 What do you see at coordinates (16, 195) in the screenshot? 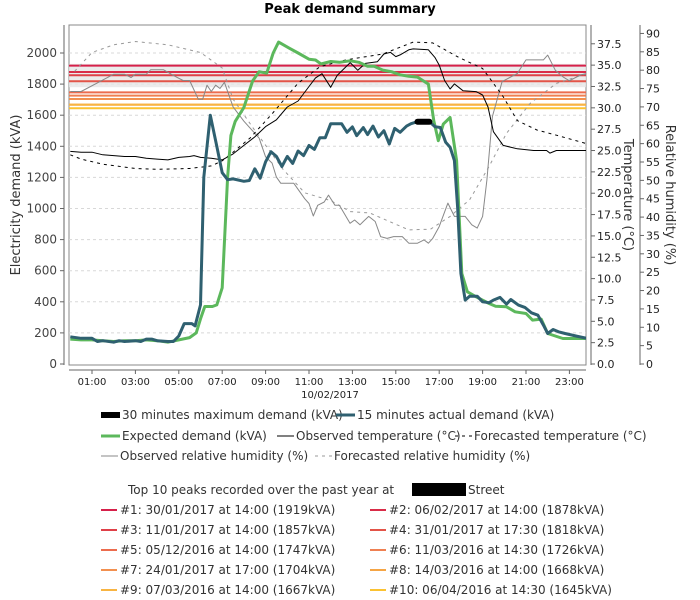
I see `y-axis-label: Electricity demand (kVA)` at bounding box center [16, 195].